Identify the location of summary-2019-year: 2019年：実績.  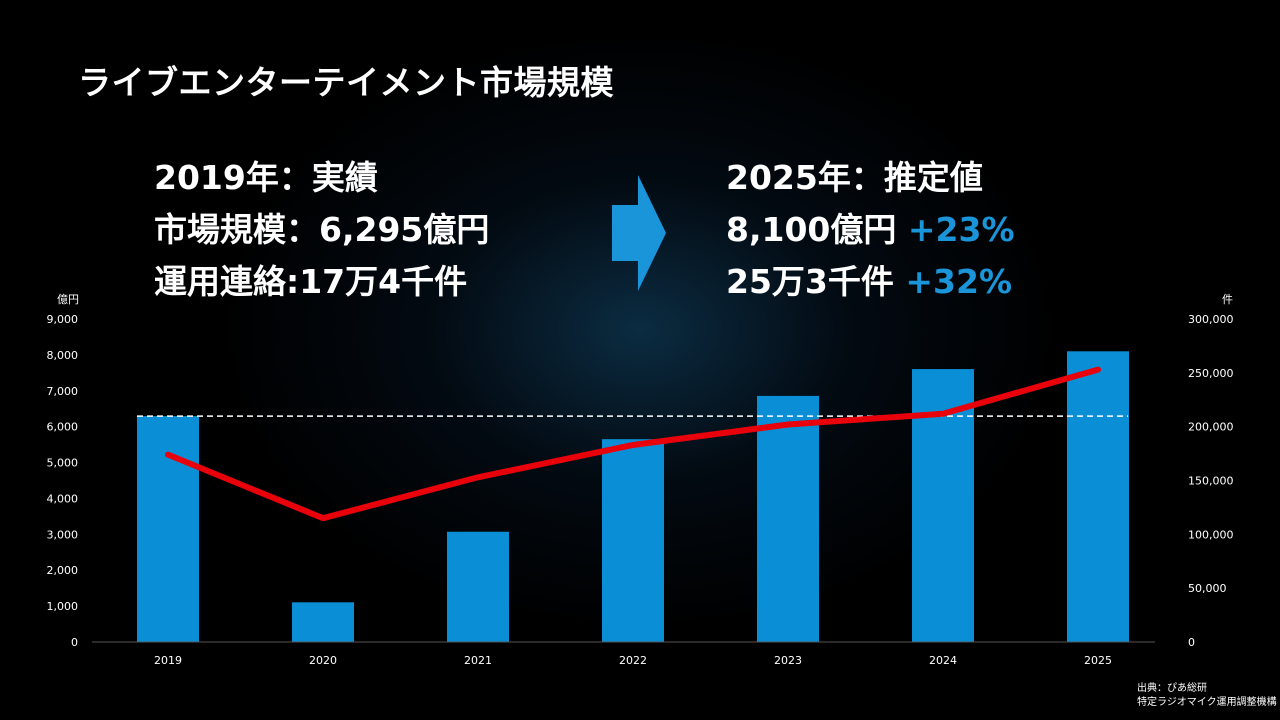
(266, 177).